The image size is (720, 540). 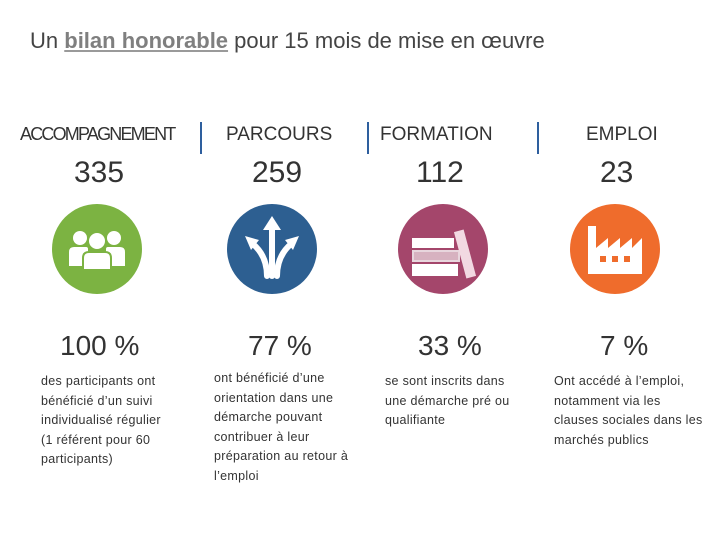 I want to click on column-percent: 7 %, so click(x=624, y=345).